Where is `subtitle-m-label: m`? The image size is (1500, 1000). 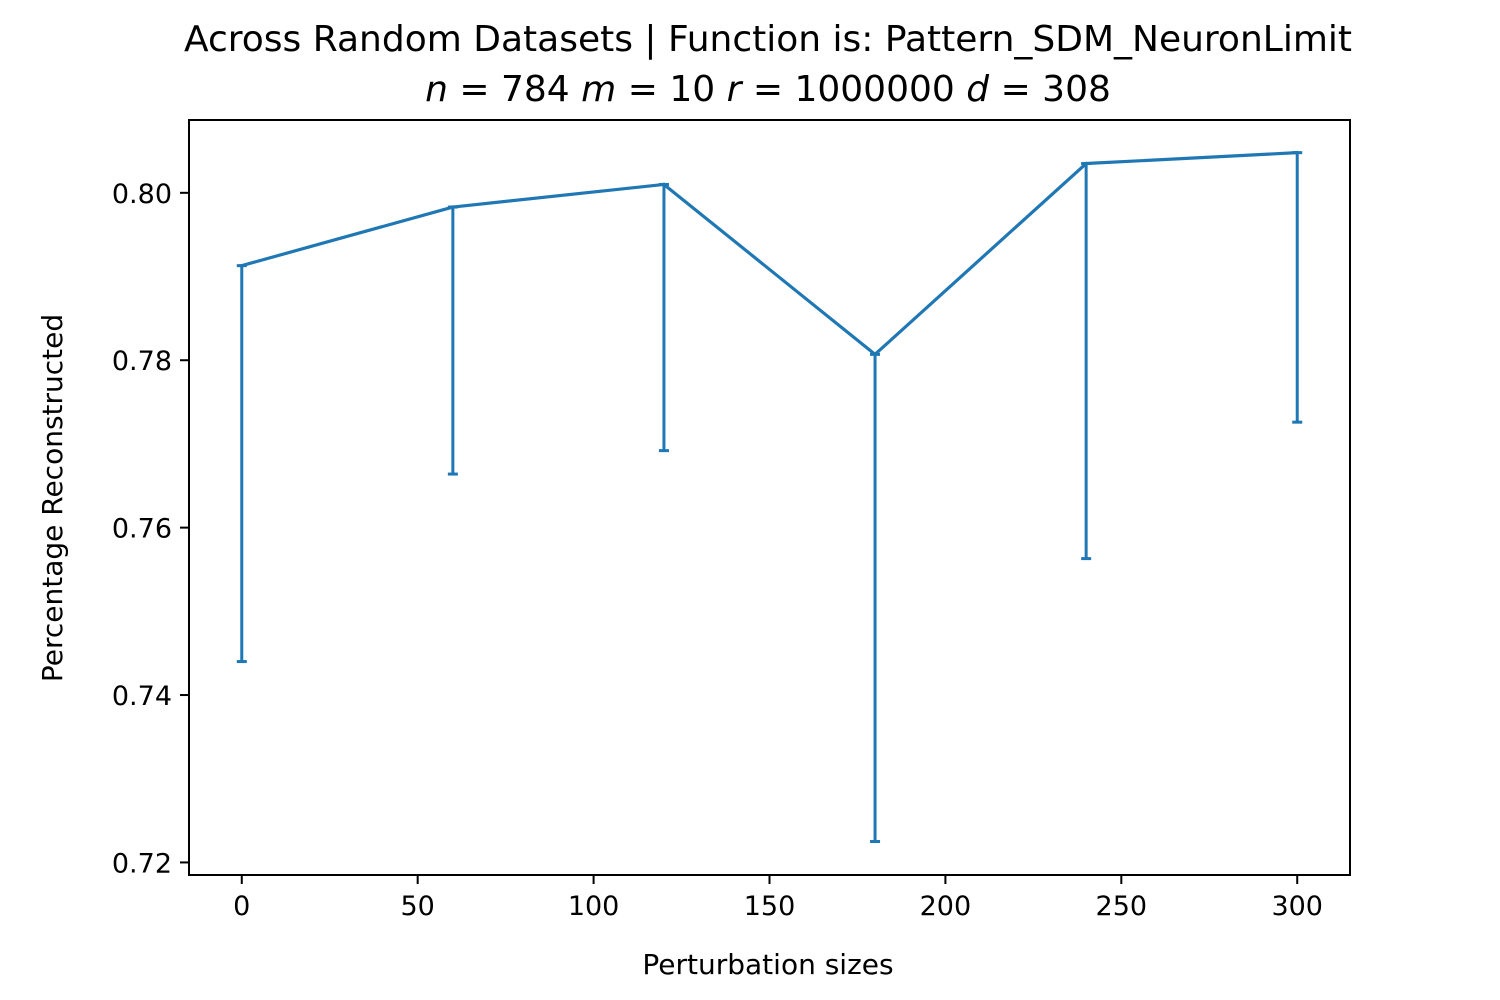 subtitle-m-label: m is located at coordinates (598, 89).